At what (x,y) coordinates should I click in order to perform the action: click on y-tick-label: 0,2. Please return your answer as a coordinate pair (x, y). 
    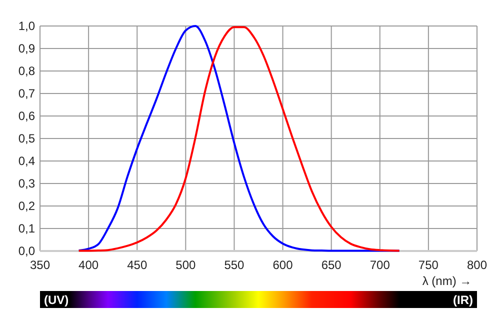
    Looking at the image, I should click on (27, 206).